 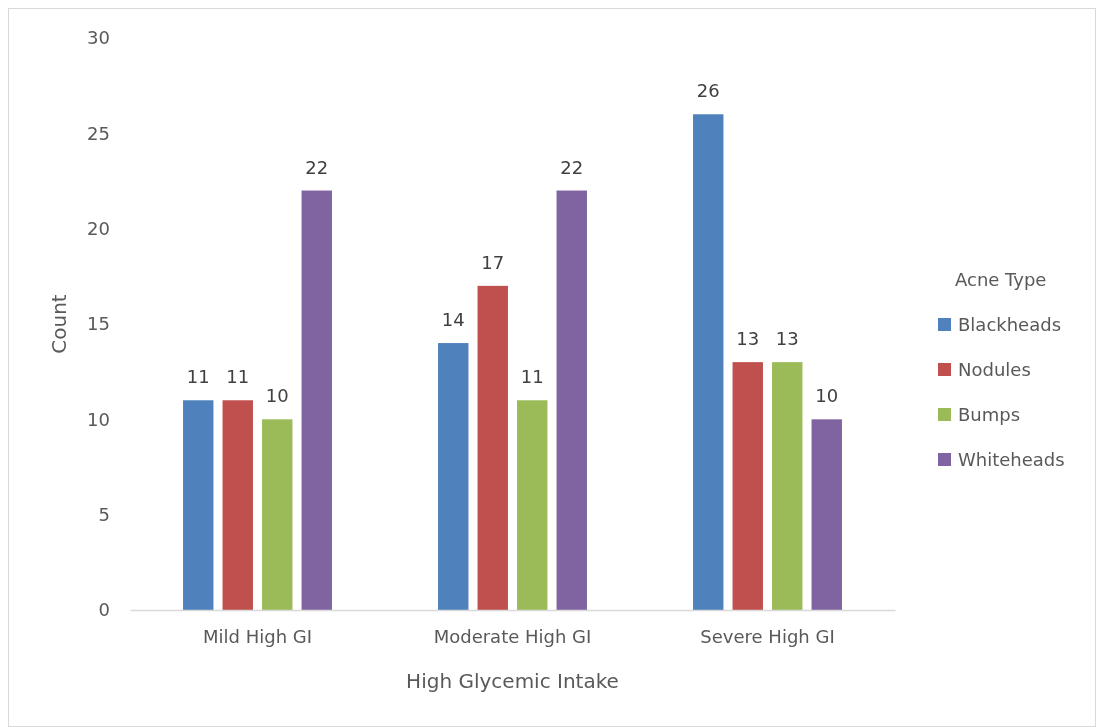 I want to click on y-tick-label: 15, so click(x=98, y=324).